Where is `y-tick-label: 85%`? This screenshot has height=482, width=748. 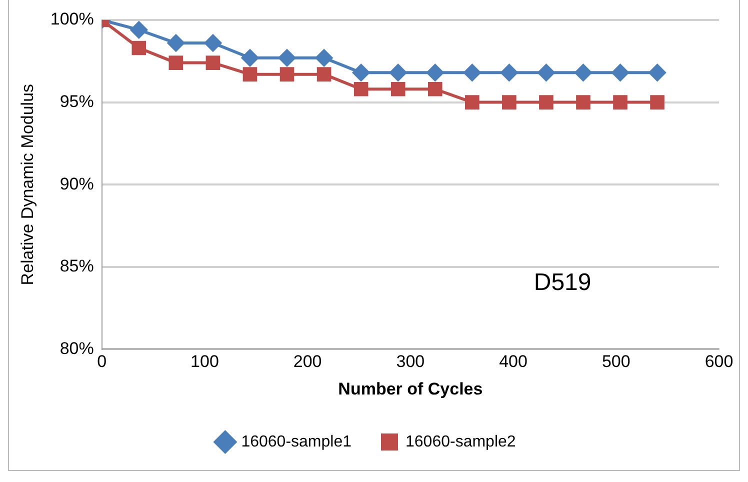 y-tick-label: 85% is located at coordinates (77, 266).